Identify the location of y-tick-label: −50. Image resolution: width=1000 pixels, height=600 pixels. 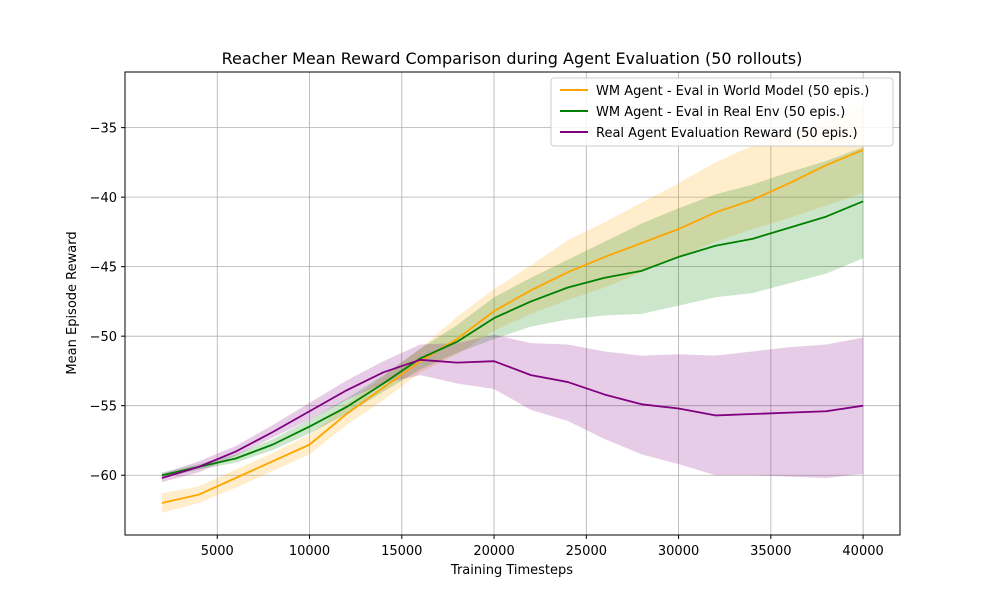
(103, 337).